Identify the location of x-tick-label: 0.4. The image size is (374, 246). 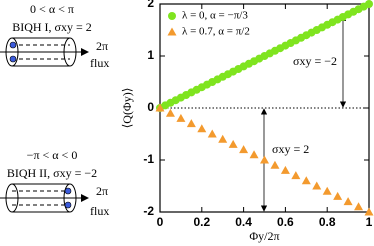
(243, 222).